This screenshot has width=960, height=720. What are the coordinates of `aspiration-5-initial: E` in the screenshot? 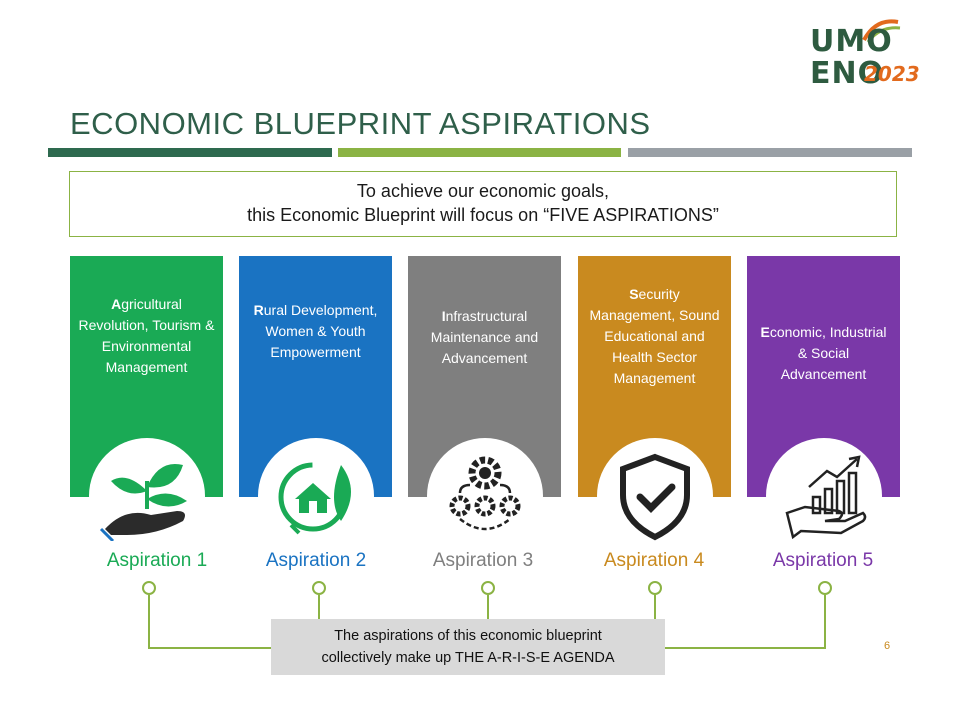 It's located at (765, 332).